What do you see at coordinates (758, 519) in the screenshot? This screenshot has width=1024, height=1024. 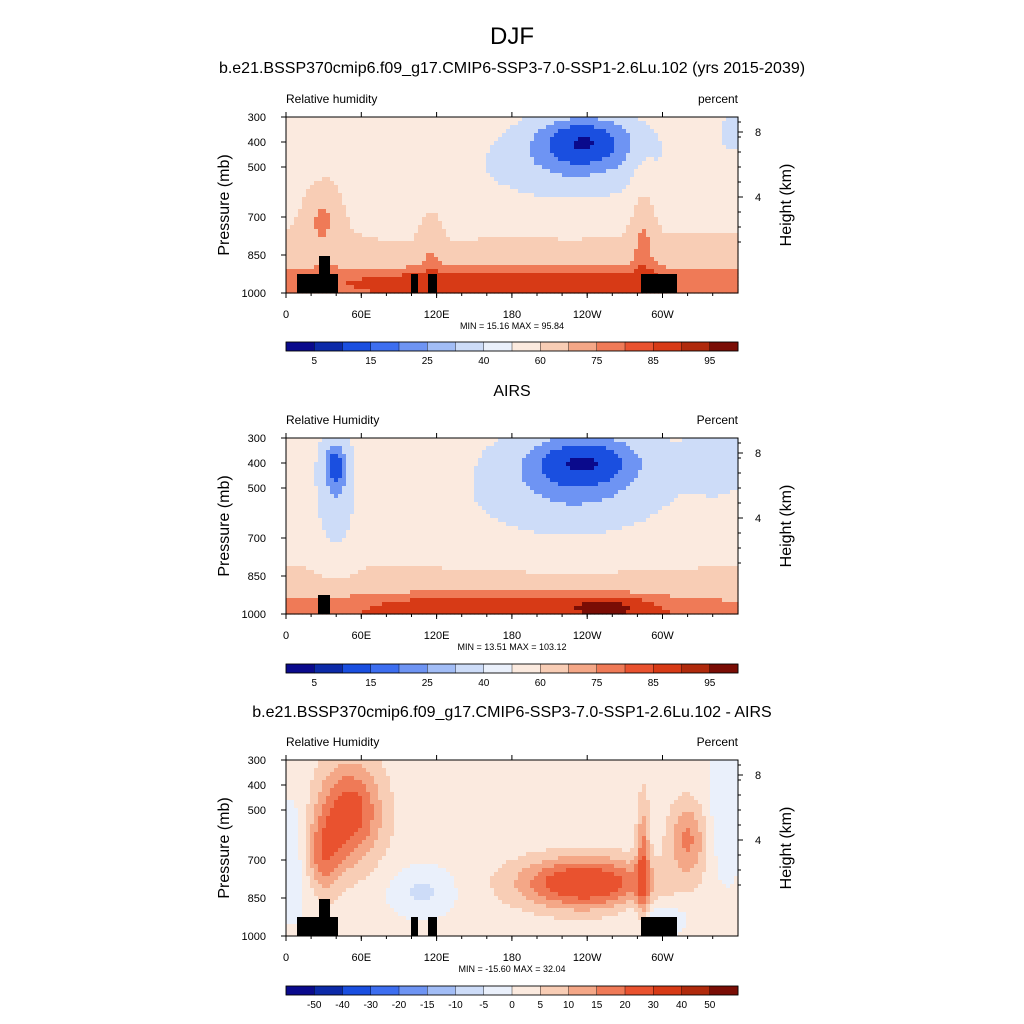 I see `y-right-tick-label: 4` at bounding box center [758, 519].